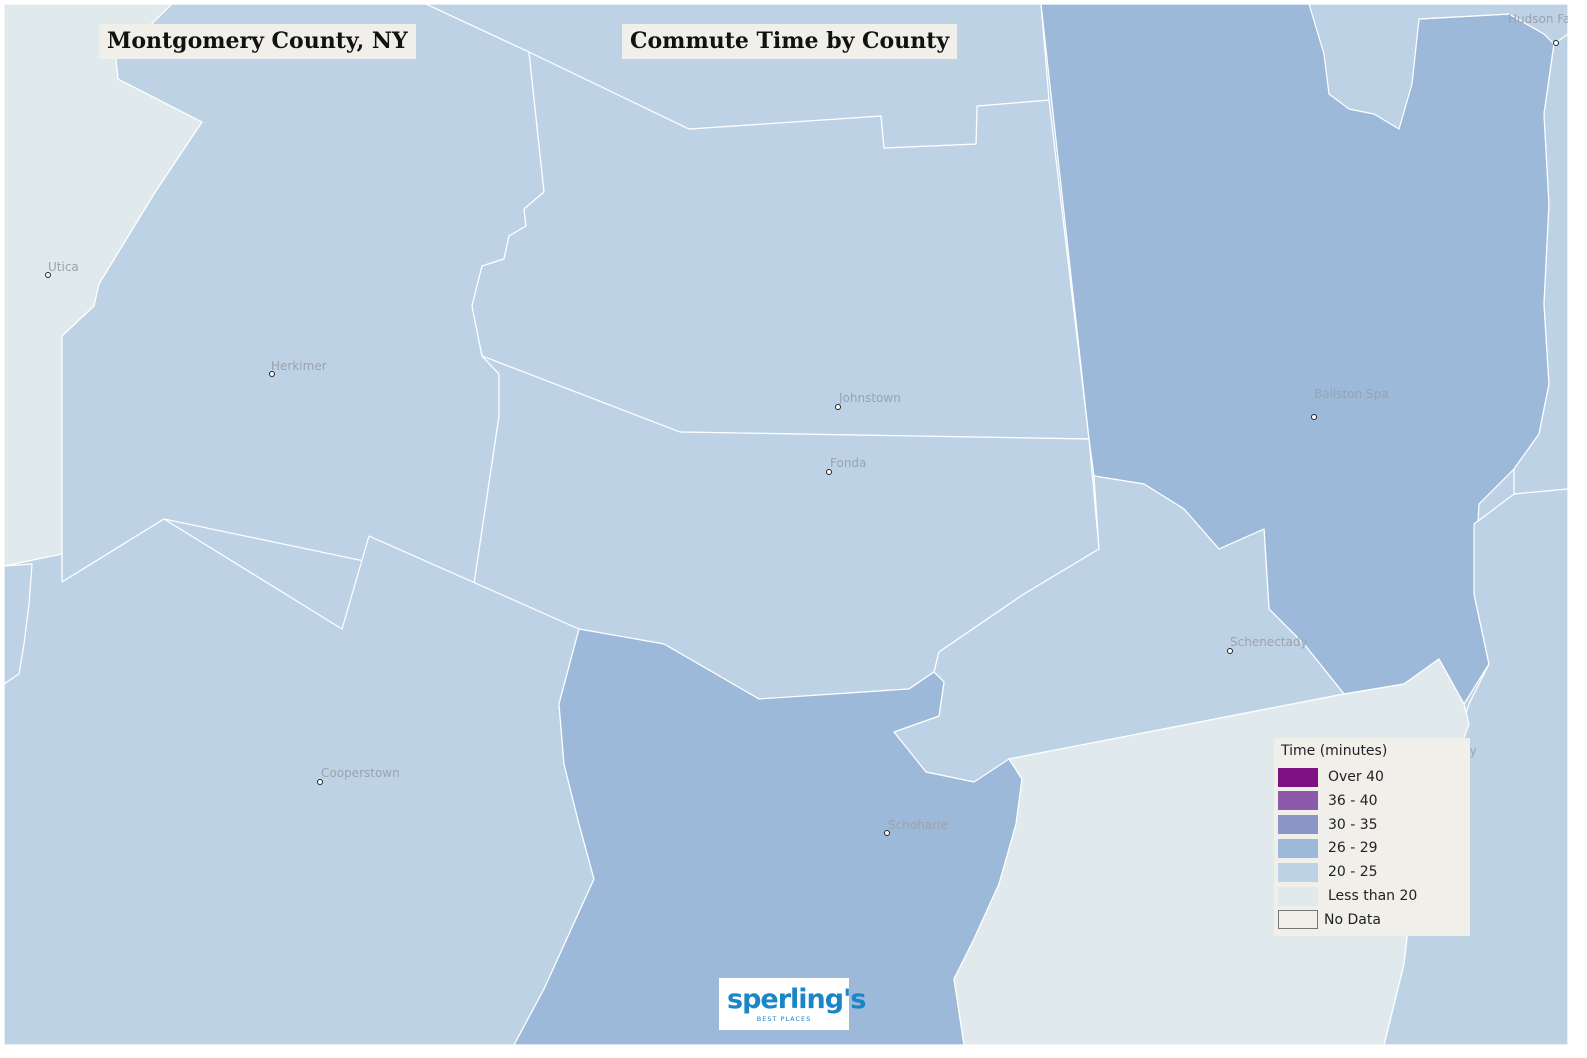  Describe the element at coordinates (1353, 848) in the screenshot. I see `legend-label: 26 - 29` at that location.